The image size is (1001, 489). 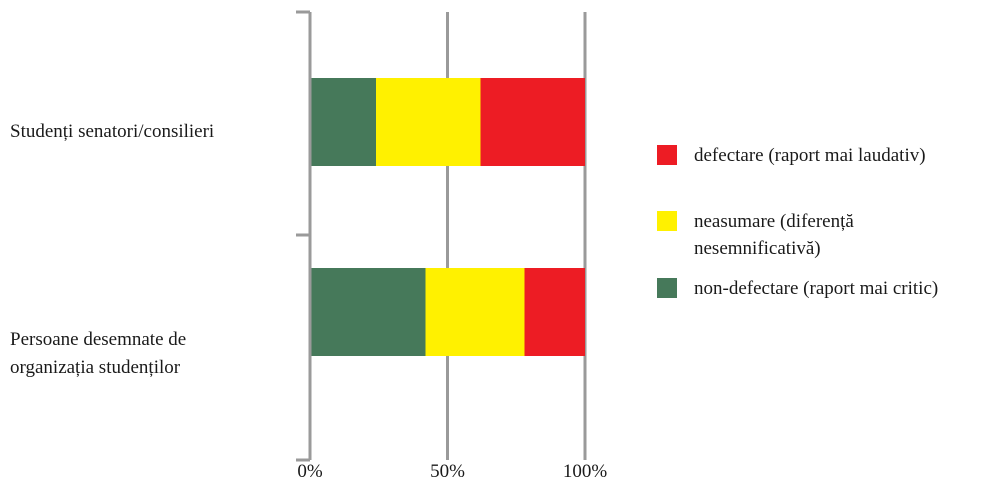 I want to click on x-tick-label: 50%, so click(x=447, y=471).